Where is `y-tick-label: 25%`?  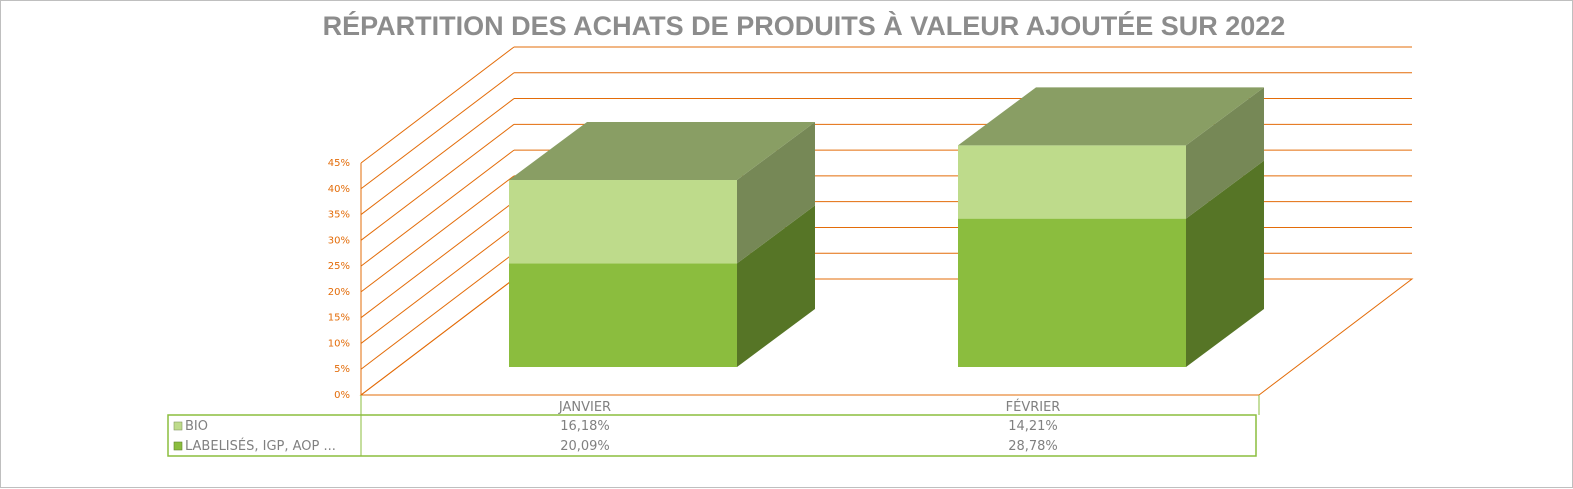 y-tick-label: 25% is located at coordinates (339, 266).